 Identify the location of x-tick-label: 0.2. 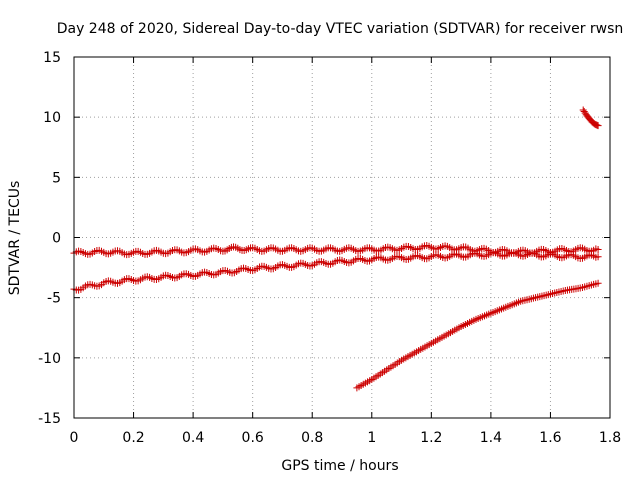
(133, 438).